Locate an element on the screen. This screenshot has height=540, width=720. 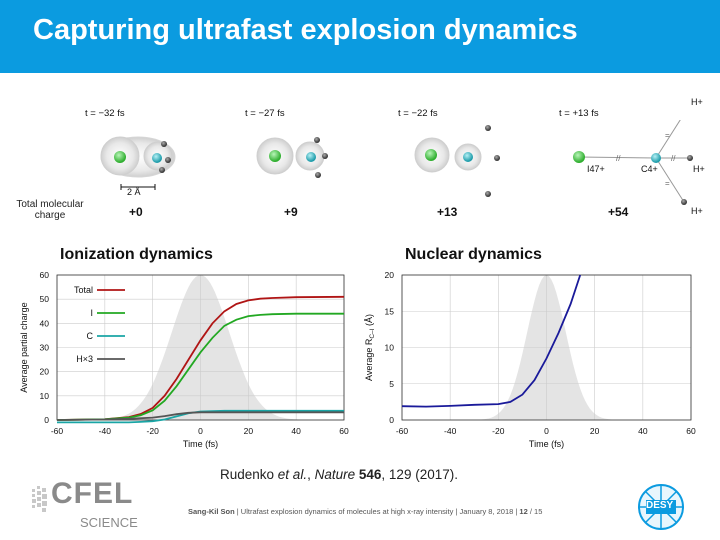
carbon-ion-label: C4+ is located at coordinates (649, 169).